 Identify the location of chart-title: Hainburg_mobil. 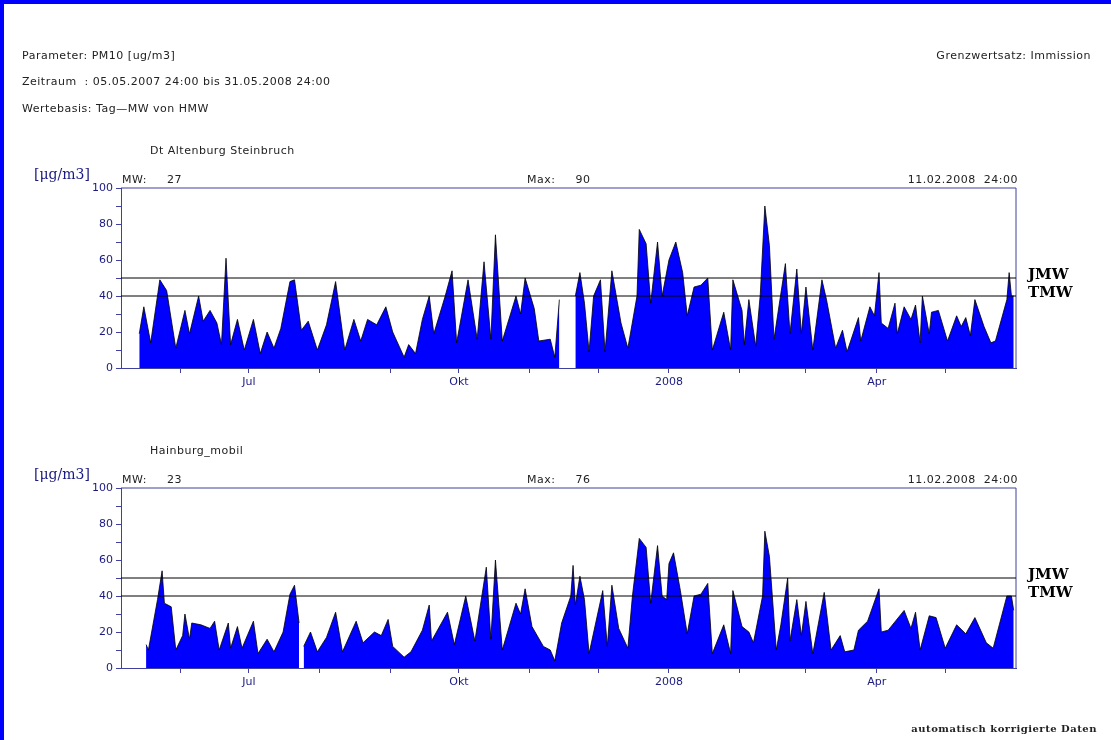
(197, 451).